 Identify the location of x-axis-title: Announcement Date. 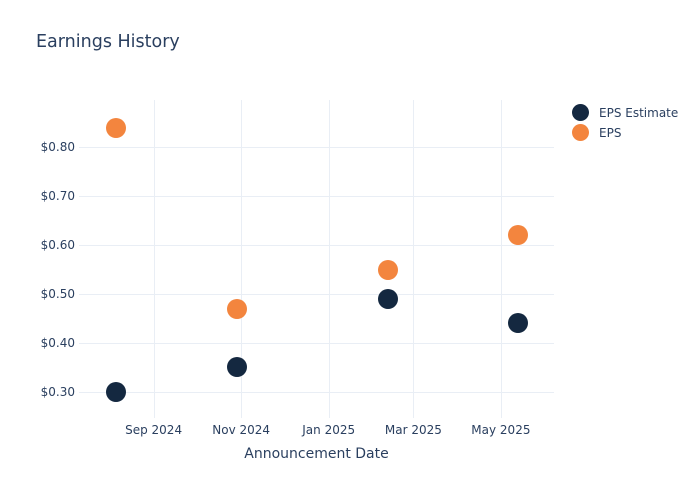
(316, 454).